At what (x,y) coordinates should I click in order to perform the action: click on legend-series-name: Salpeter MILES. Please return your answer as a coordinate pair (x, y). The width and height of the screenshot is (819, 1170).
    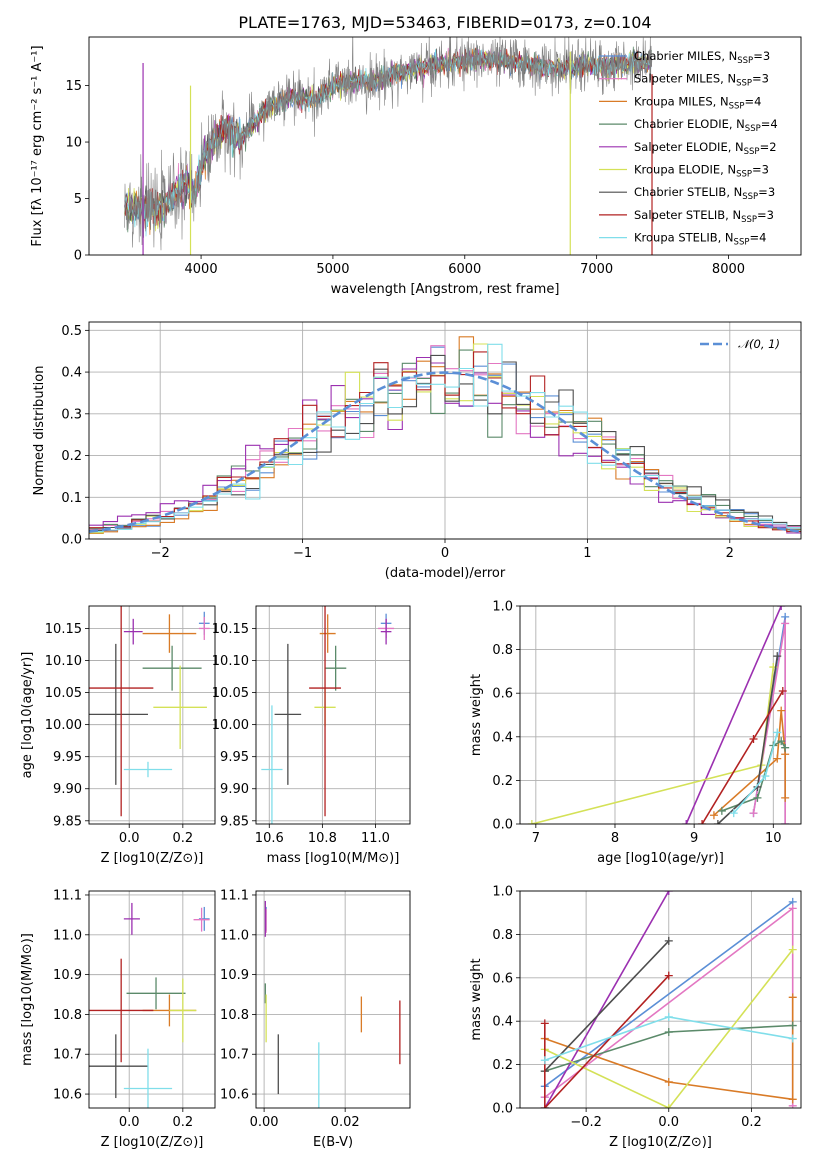
    Looking at the image, I should click on (677, 79).